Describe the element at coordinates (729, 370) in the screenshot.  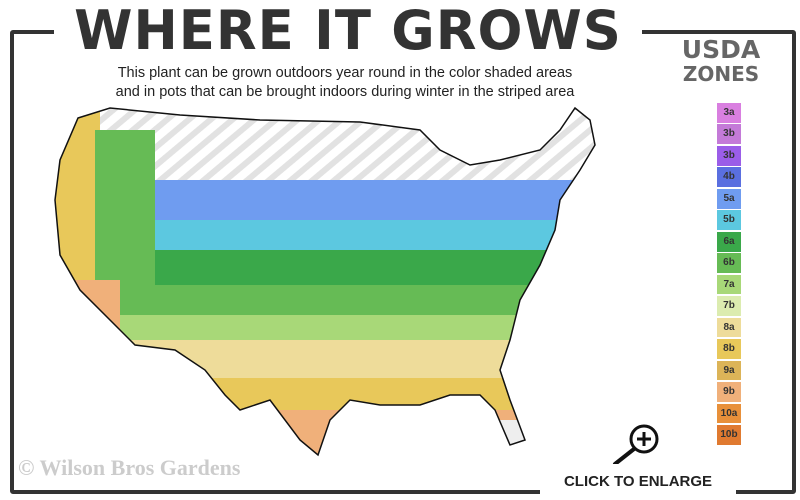
I see `legend-zone-9a: 9a` at that location.